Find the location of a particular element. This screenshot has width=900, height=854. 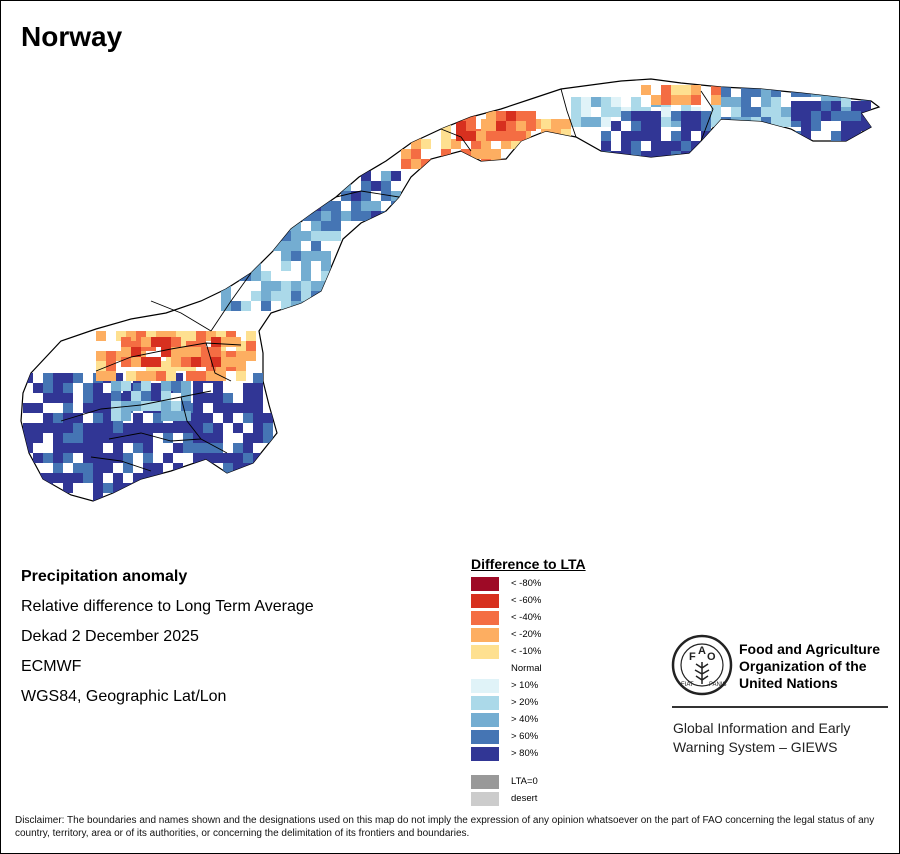

info-line-2: Dekad 2 December 2025 is located at coordinates (110, 636).